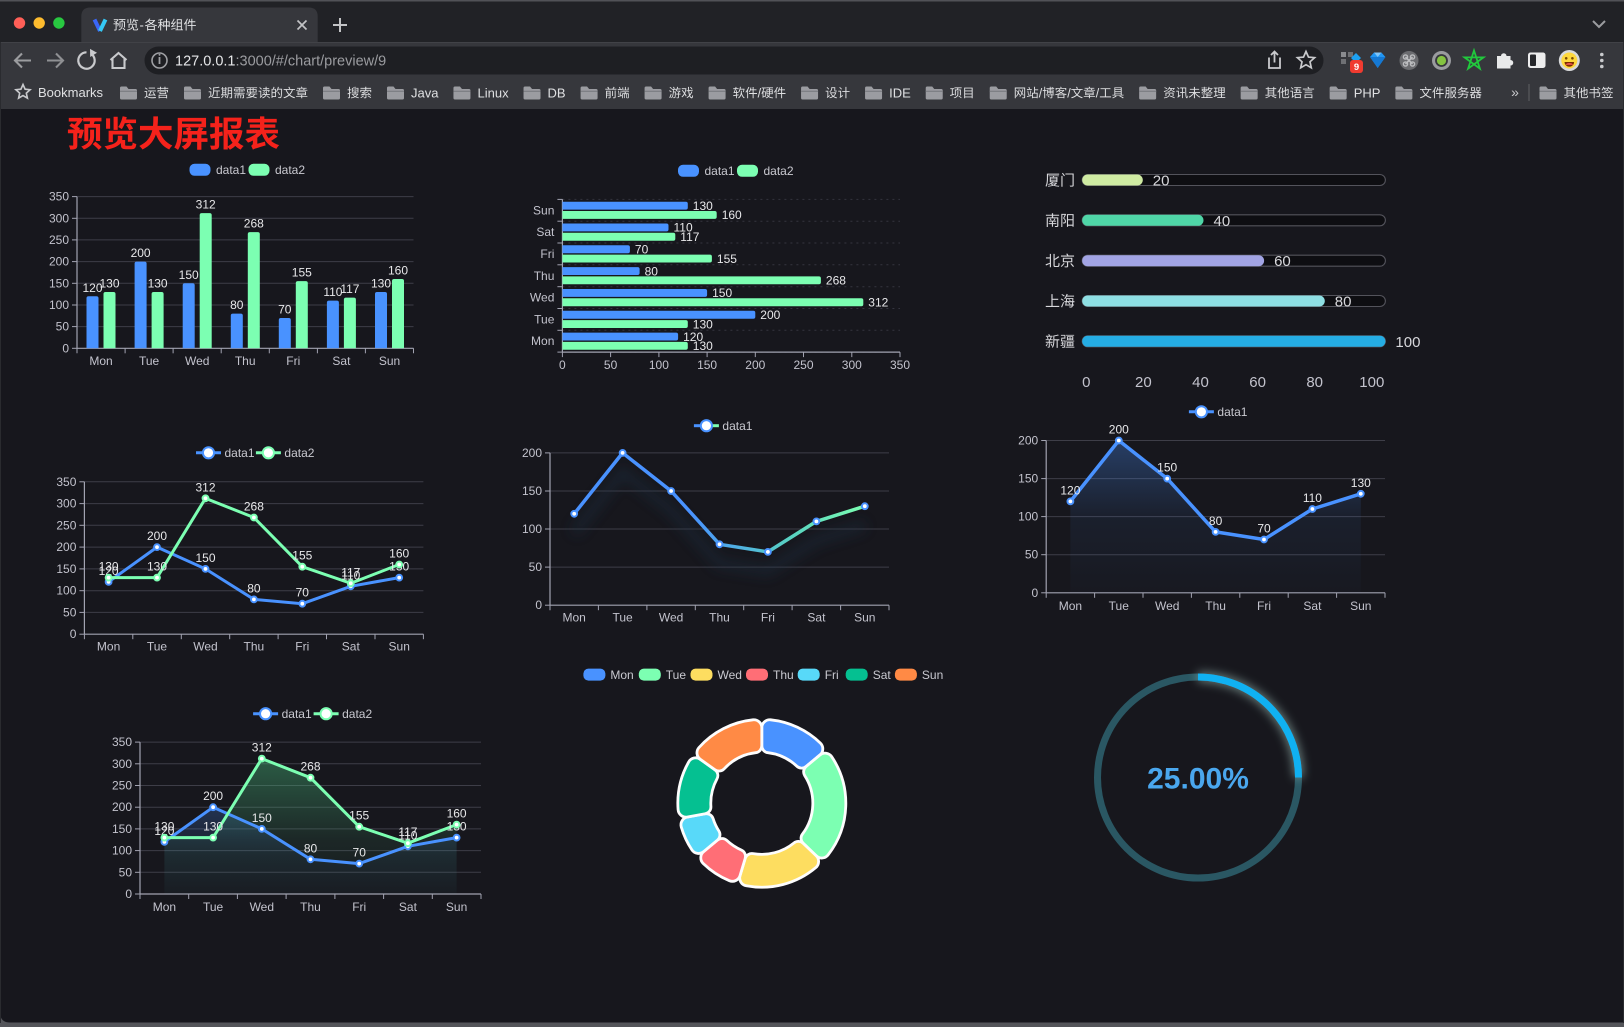 The width and height of the screenshot is (1624, 1027). What do you see at coordinates (310, 767) in the screenshot?
I see `svg-text: 268` at bounding box center [310, 767].